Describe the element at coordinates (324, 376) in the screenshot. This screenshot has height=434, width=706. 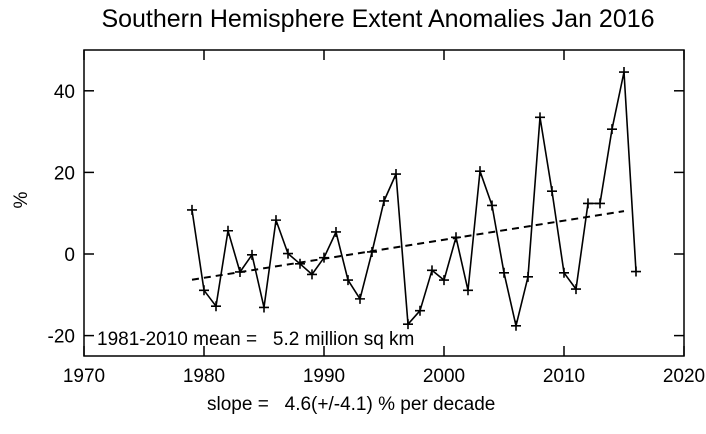
I see `x-tick-label: 1990` at that location.